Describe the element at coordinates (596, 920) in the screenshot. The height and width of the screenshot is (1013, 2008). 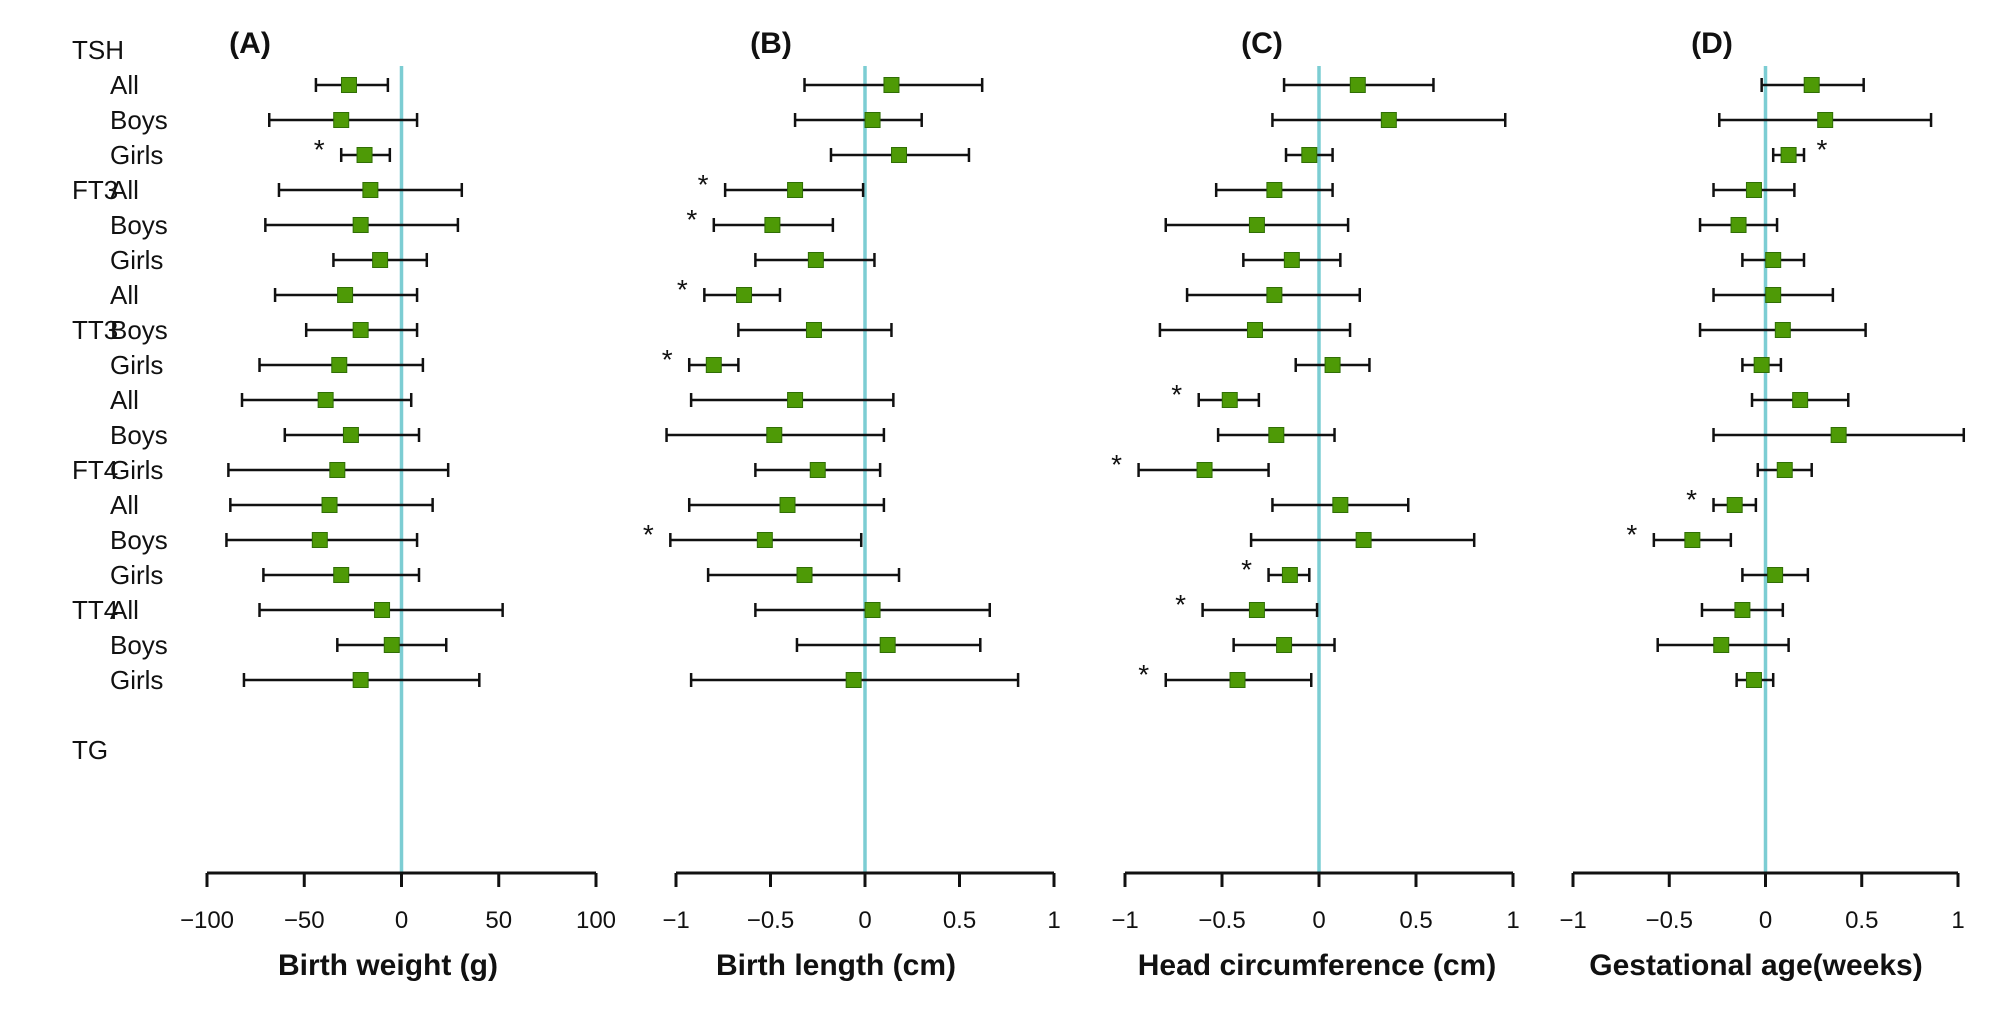
I see `x-tick-label: 100` at that location.